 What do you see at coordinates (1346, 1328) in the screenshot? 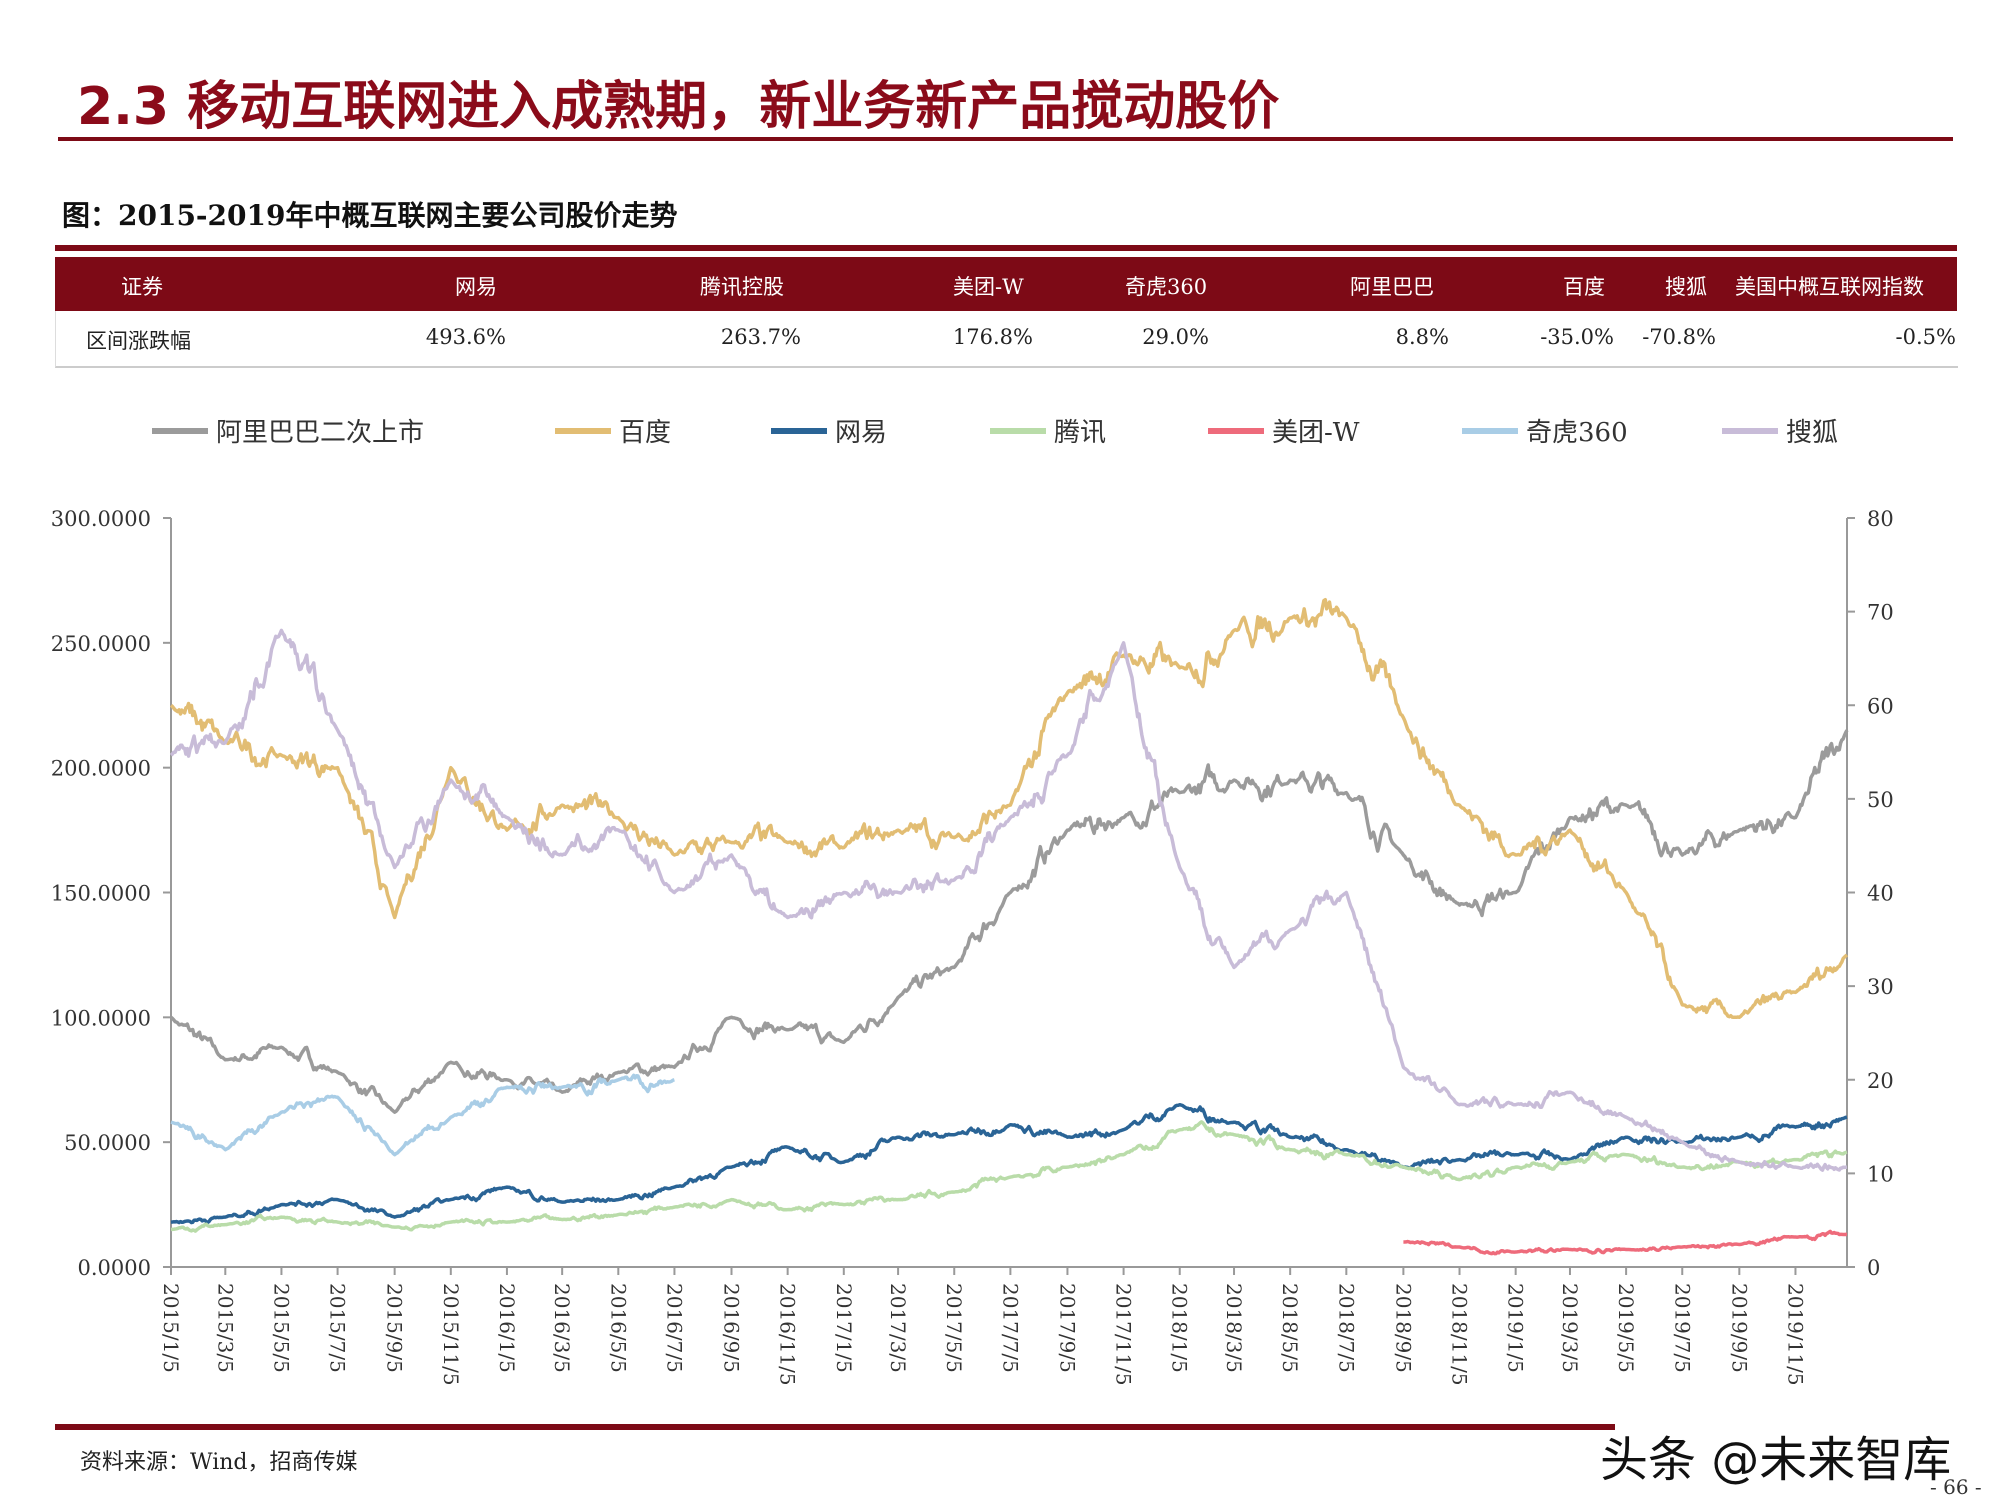
I see `x-tick-label: 2018/7/5` at bounding box center [1346, 1328].